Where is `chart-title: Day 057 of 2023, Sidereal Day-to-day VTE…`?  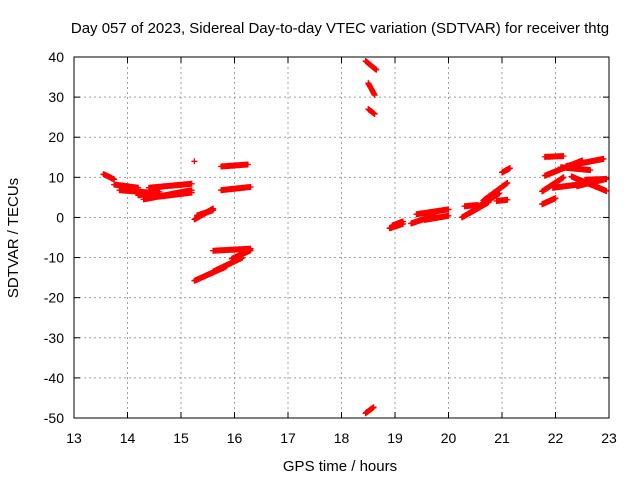 chart-title: Day 057 of 2023, Sidereal Day-to-day VTE… is located at coordinates (340, 28).